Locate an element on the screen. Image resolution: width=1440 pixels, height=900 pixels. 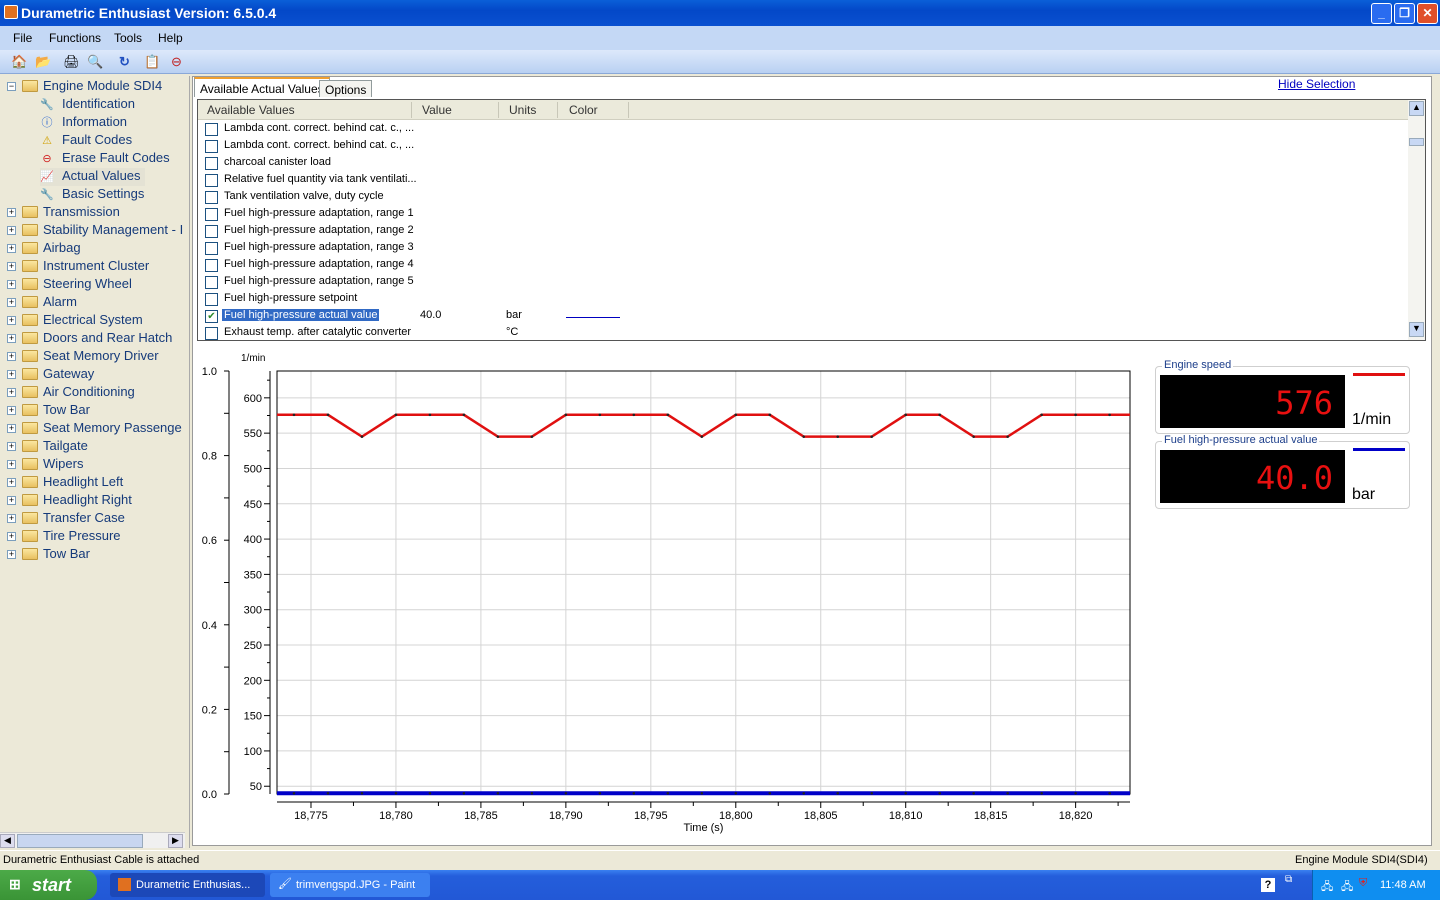
help-icon: ? is located at coordinates (1268, 885).